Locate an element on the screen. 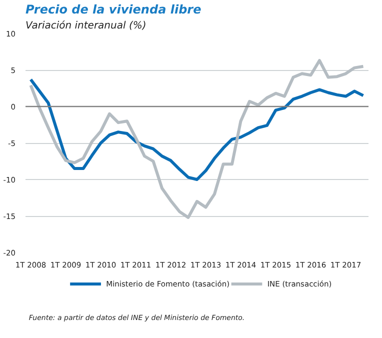 Image resolution: width=382 pixels, height=338 pixels. chart-subtitle: Variación interanual (%) is located at coordinates (86, 26).